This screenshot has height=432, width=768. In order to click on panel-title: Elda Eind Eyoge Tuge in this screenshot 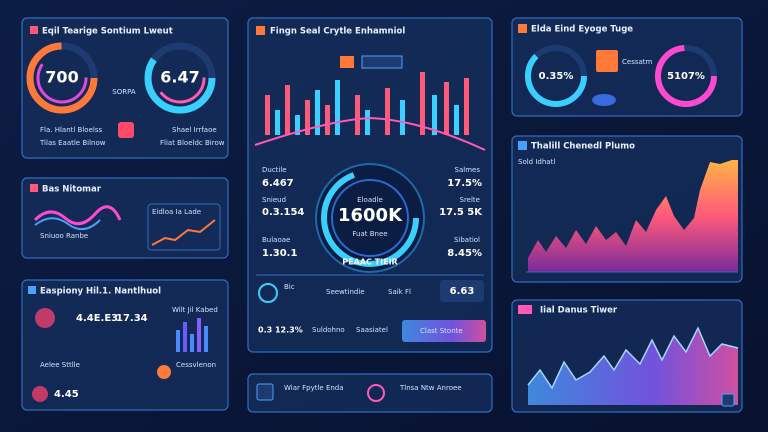, I will do `click(582, 30)`.